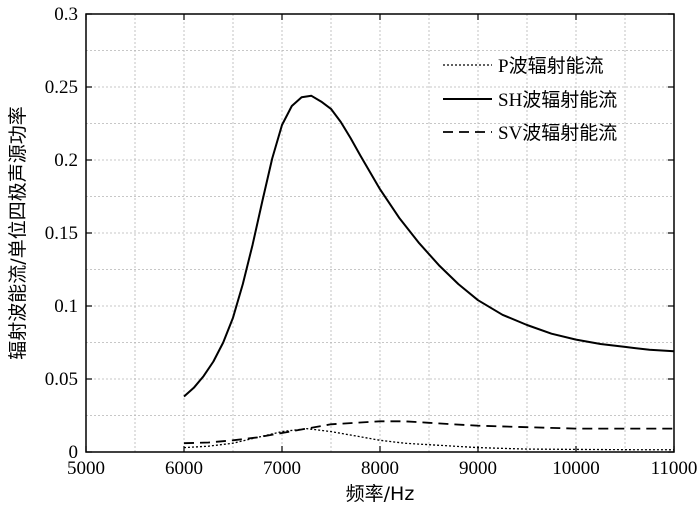  Describe the element at coordinates (557, 133) in the screenshot. I see `legend-label-3: SV波辐射能流` at that location.